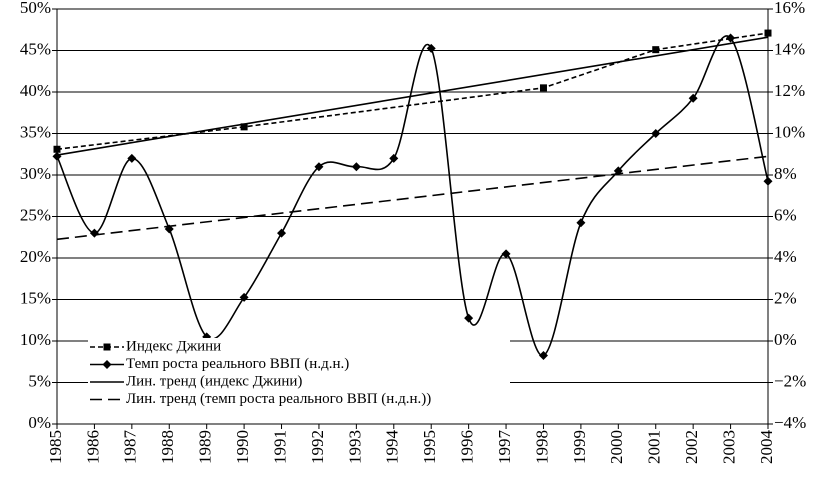  I want to click on legend-box, so click(299, 374).